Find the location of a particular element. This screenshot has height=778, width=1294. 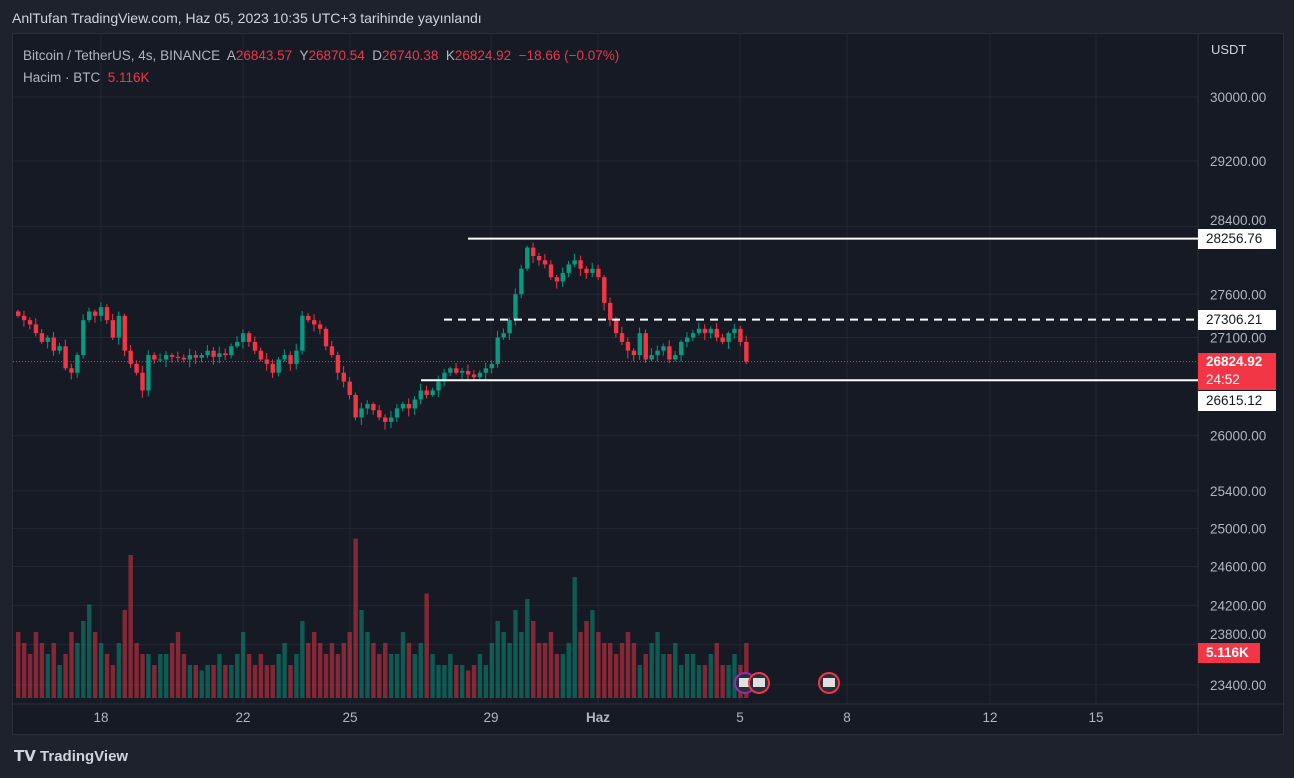

currency-label: USDT is located at coordinates (1229, 49).